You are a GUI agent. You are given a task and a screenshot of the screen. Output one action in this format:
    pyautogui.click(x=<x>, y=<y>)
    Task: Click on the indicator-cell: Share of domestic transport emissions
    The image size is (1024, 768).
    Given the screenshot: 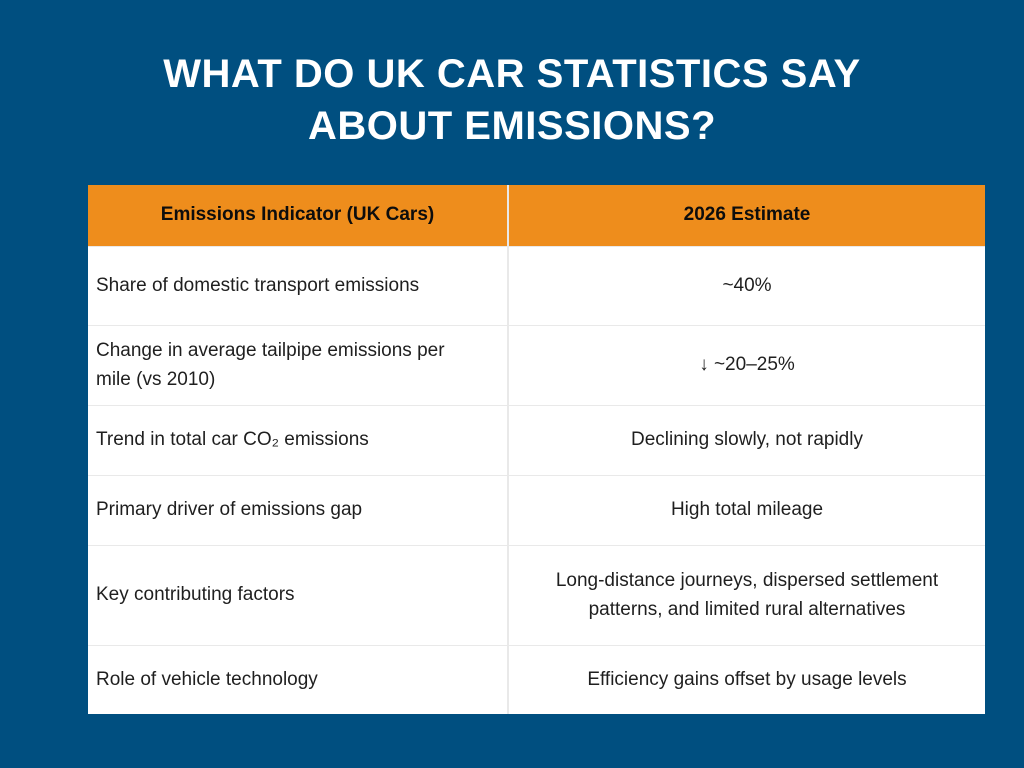 What is the action you would take?
    pyautogui.click(x=258, y=285)
    